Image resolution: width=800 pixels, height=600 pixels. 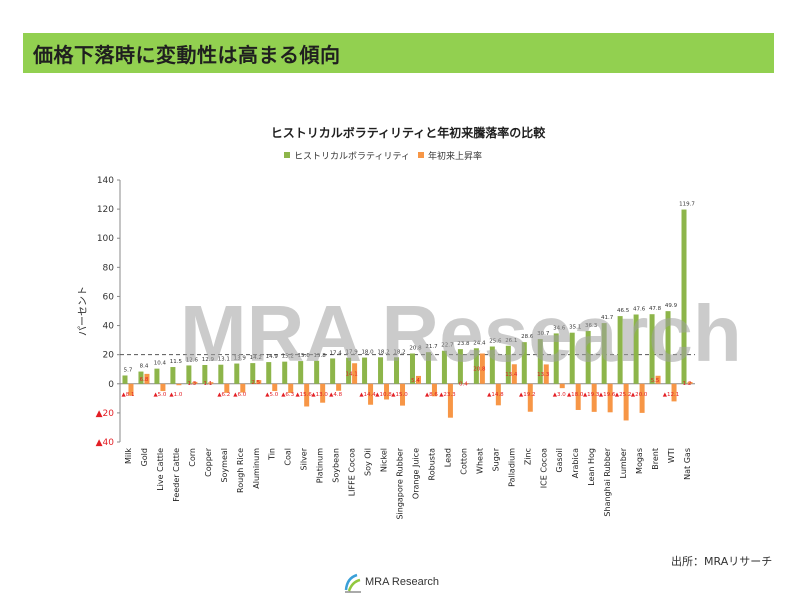 What do you see at coordinates (109, 297) in the screenshot?
I see `y-tick-label: 60` at bounding box center [109, 297].